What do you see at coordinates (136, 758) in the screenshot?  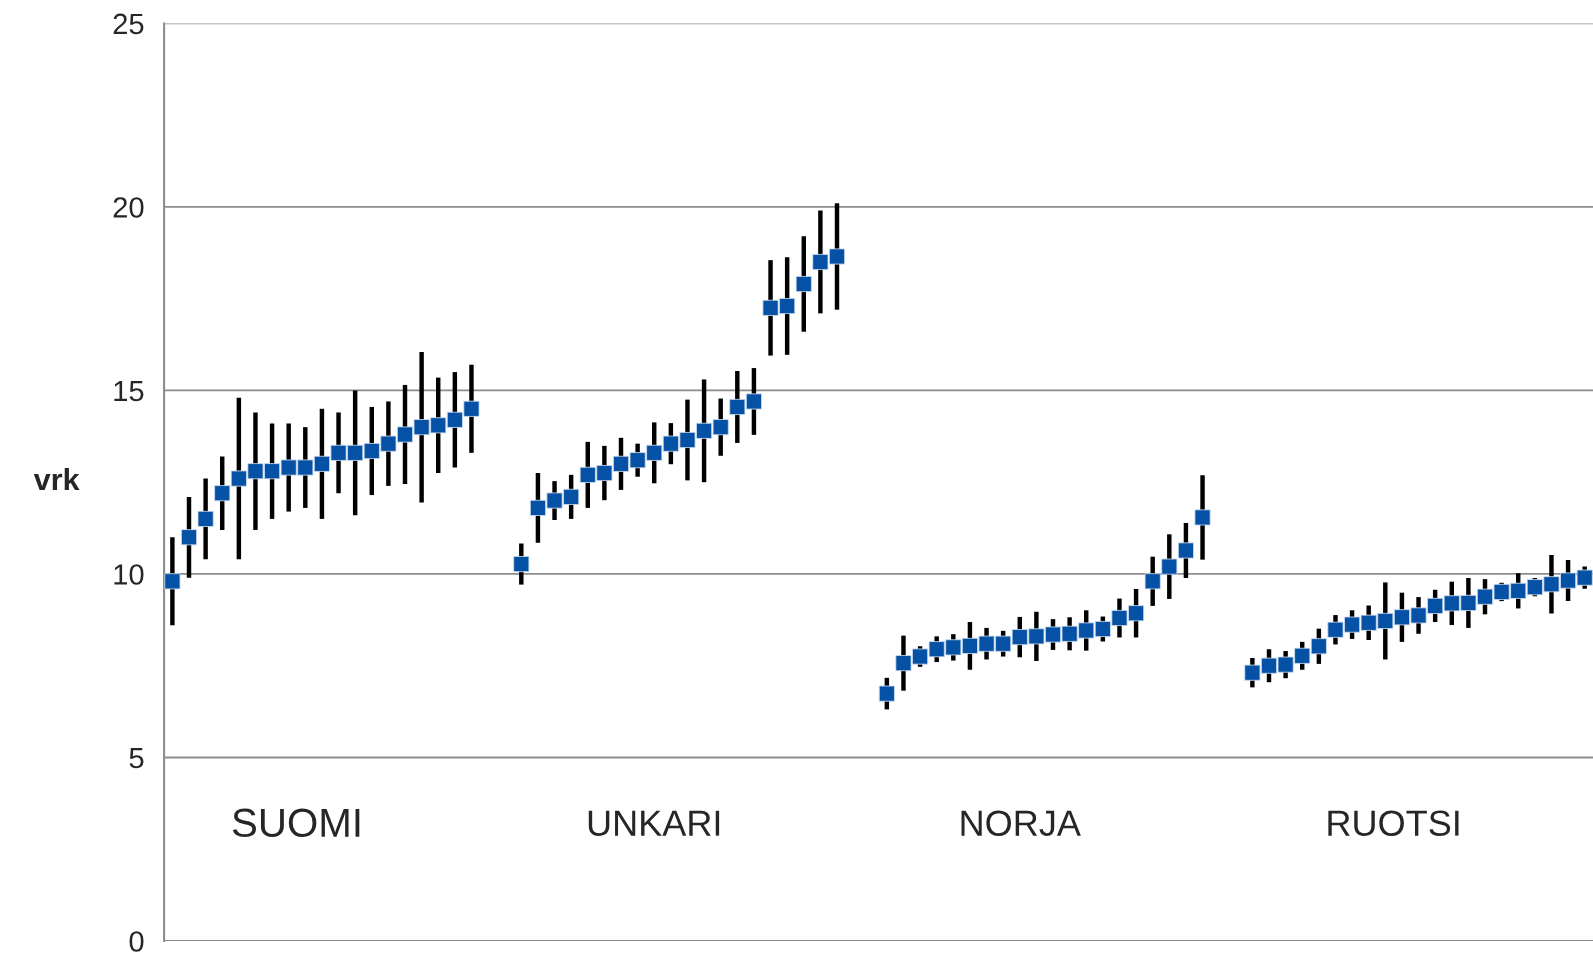 I see `y-tick-label: 5` at bounding box center [136, 758].